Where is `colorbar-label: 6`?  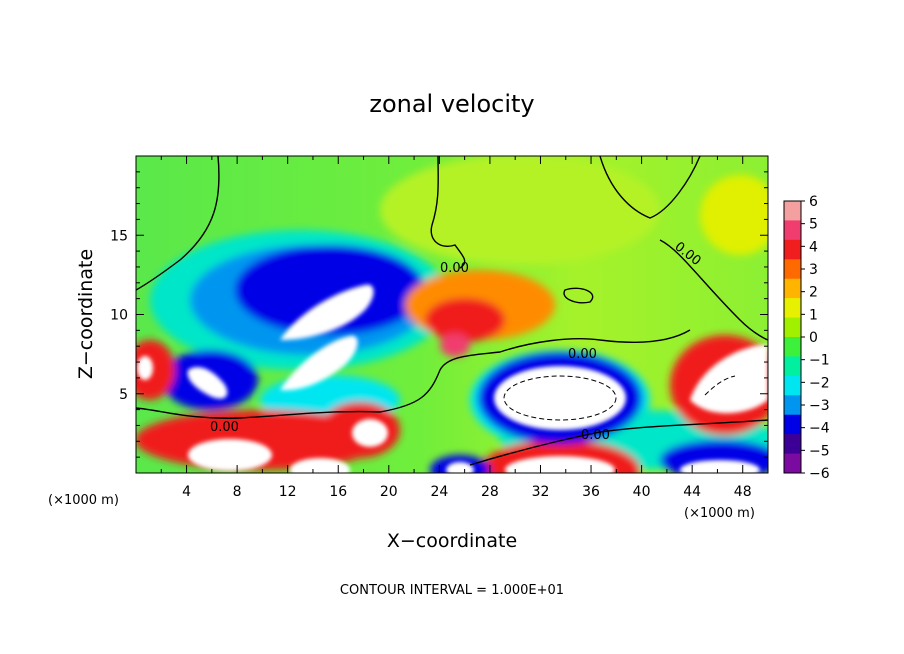
colorbar-label: 6 is located at coordinates (813, 202).